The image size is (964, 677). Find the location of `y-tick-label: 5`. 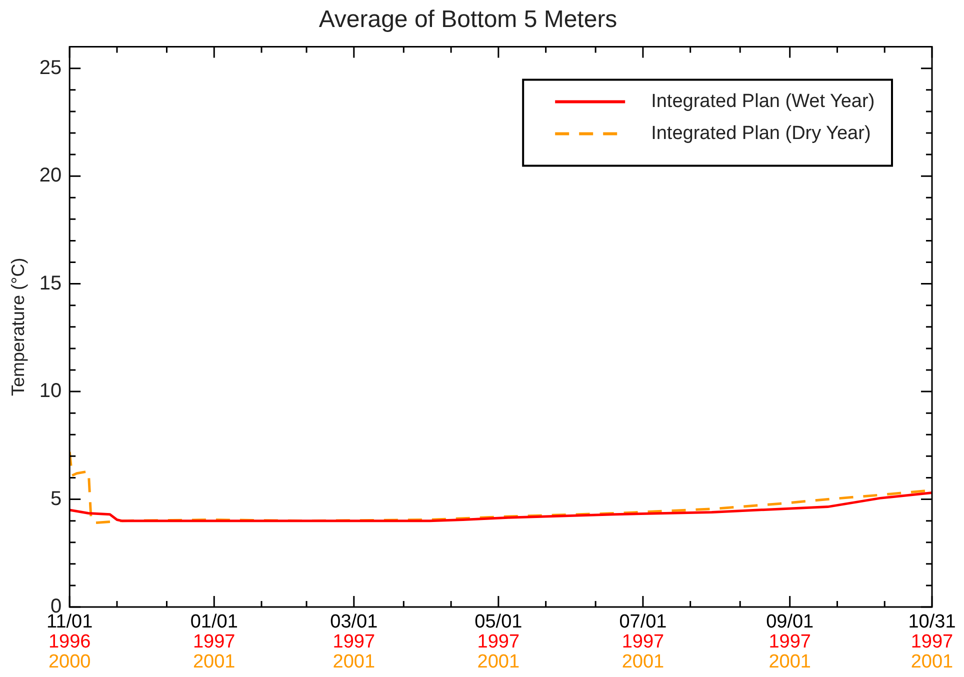

y-tick-label: 5 is located at coordinates (56, 499).